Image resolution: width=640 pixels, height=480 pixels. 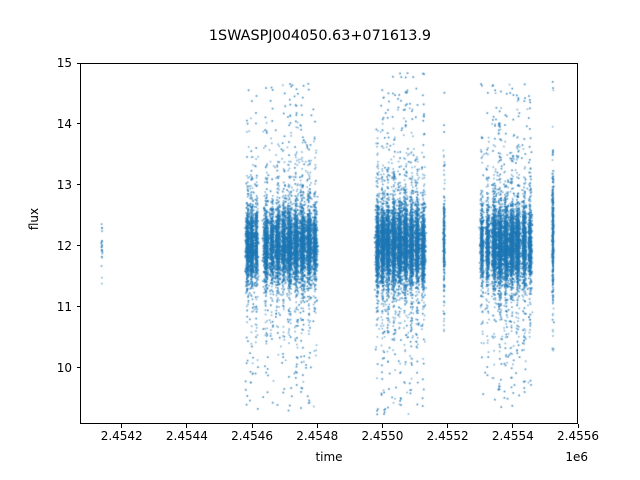 What do you see at coordinates (512, 436) in the screenshot?
I see `x-tick-label: 2.4554` at bounding box center [512, 436].